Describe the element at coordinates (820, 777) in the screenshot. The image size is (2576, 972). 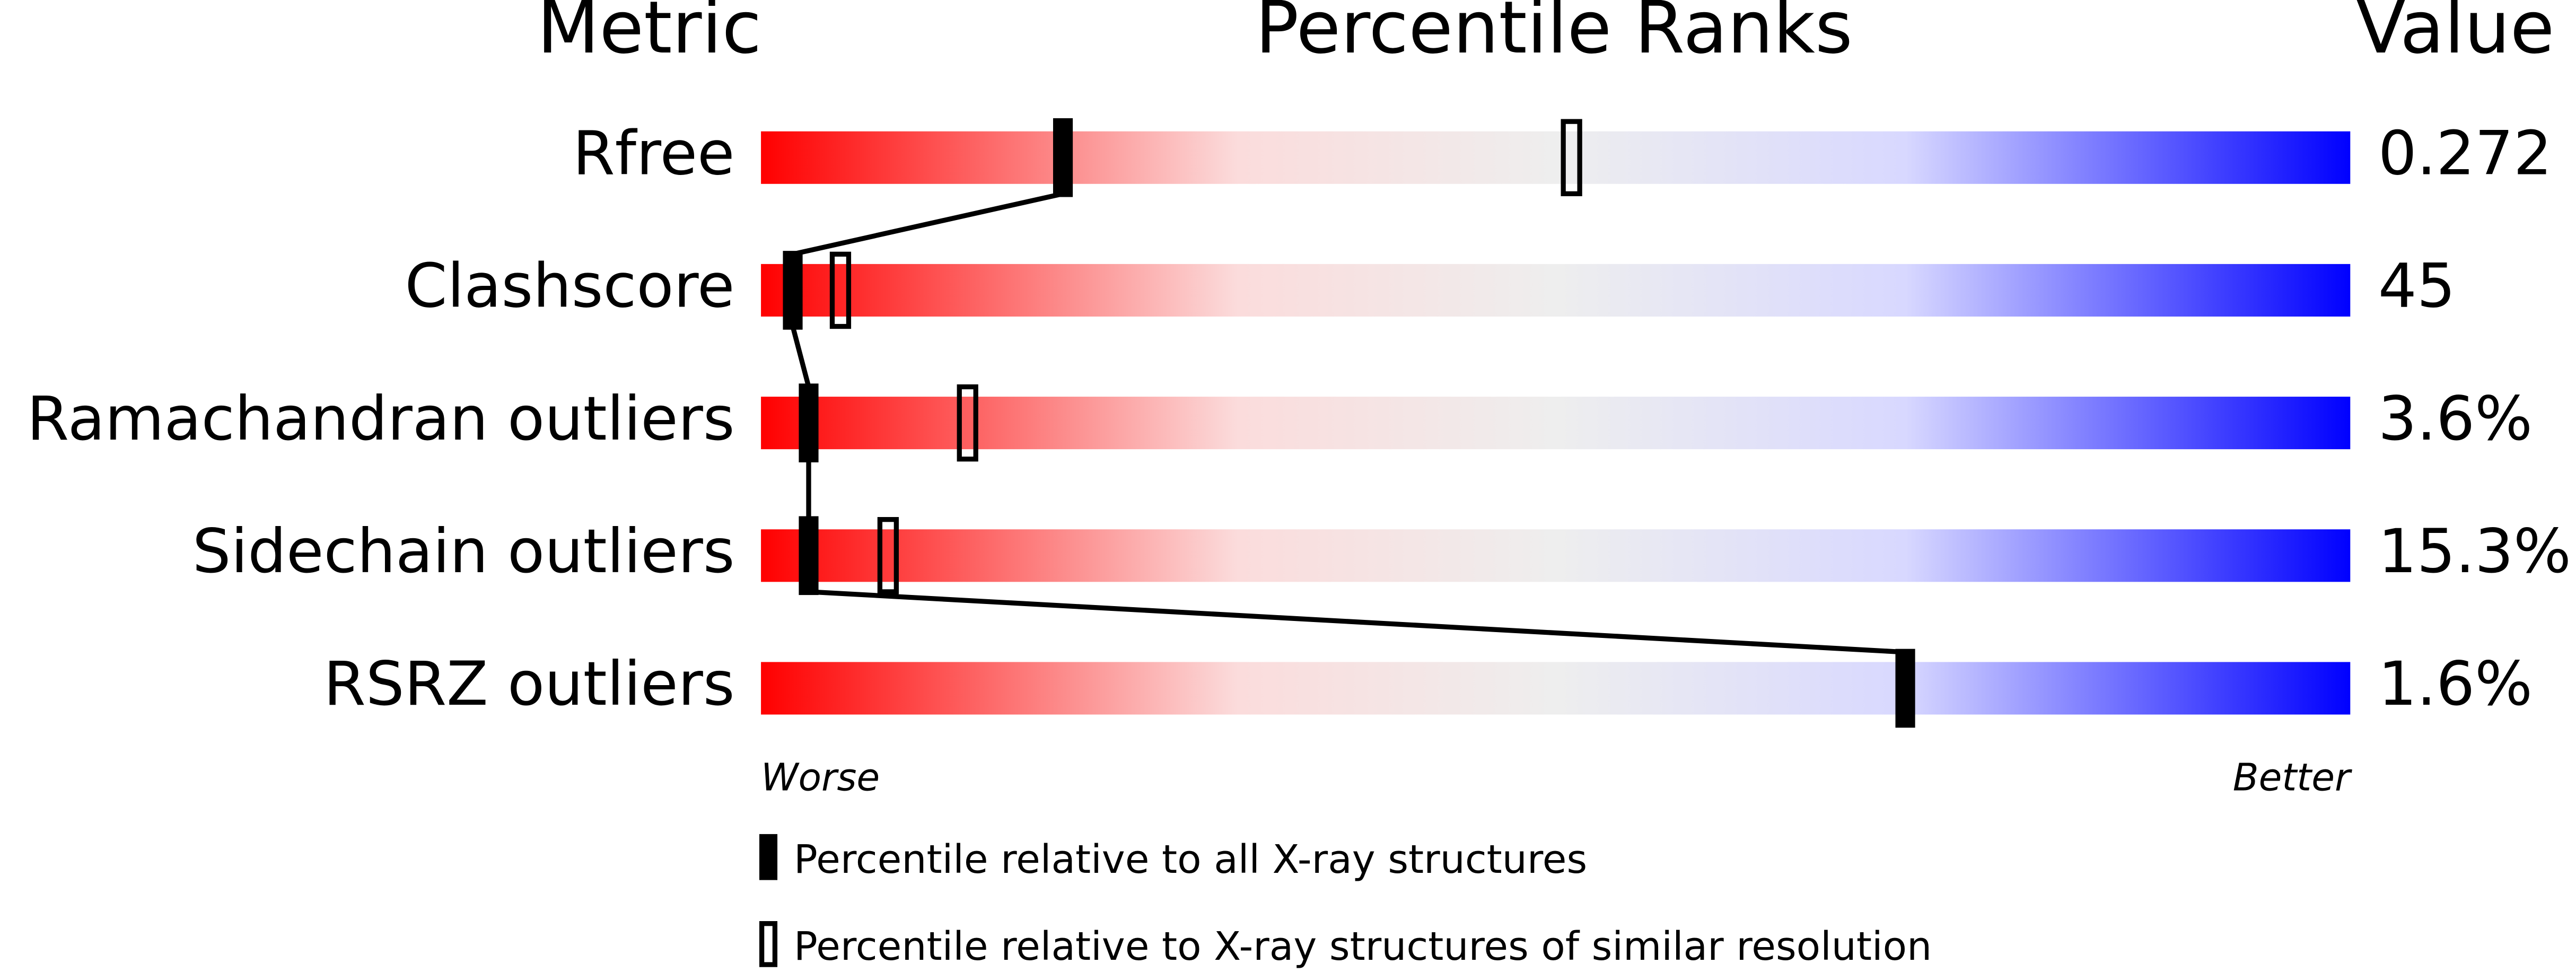
I see `axis-label: Worse` at that location.